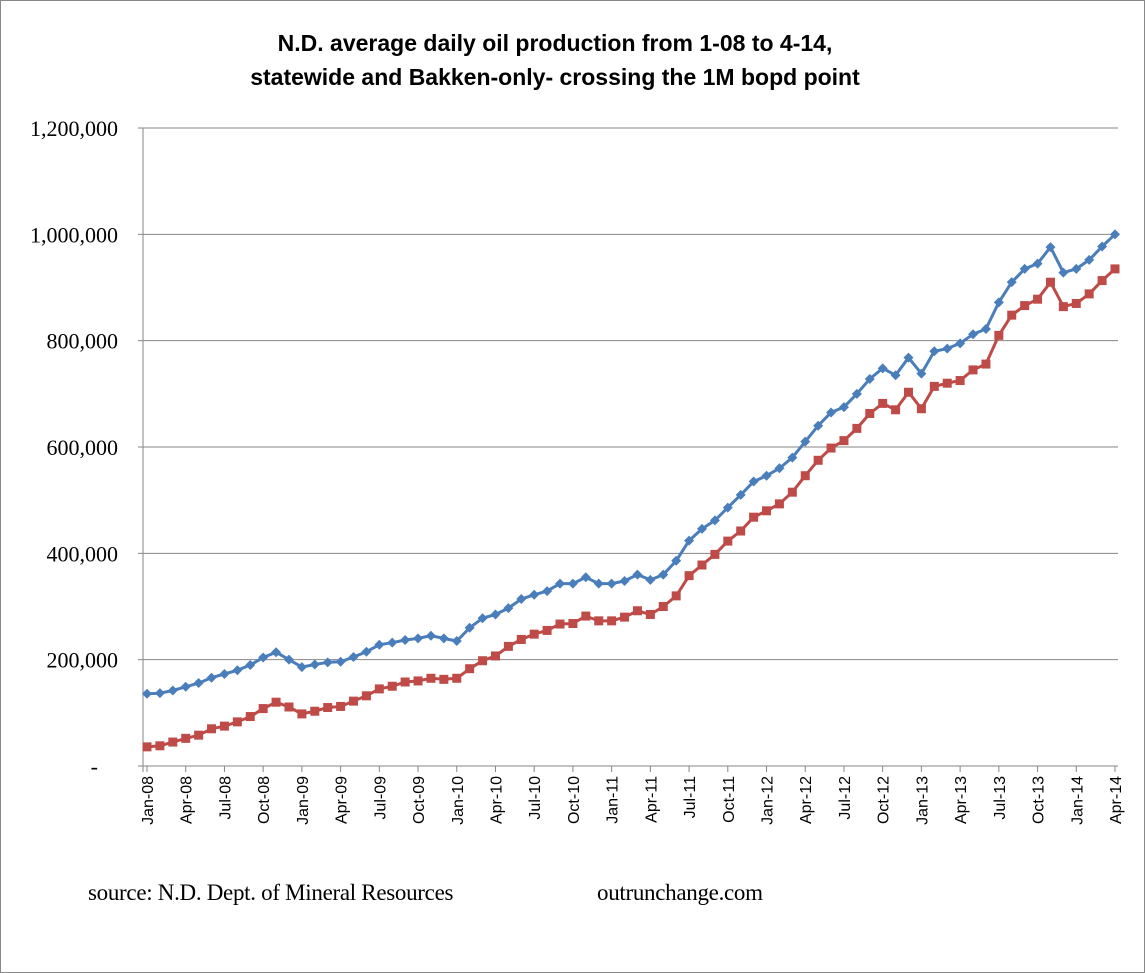  What do you see at coordinates (961, 800) in the screenshot?
I see `x-tick-label: Apr-13` at bounding box center [961, 800].